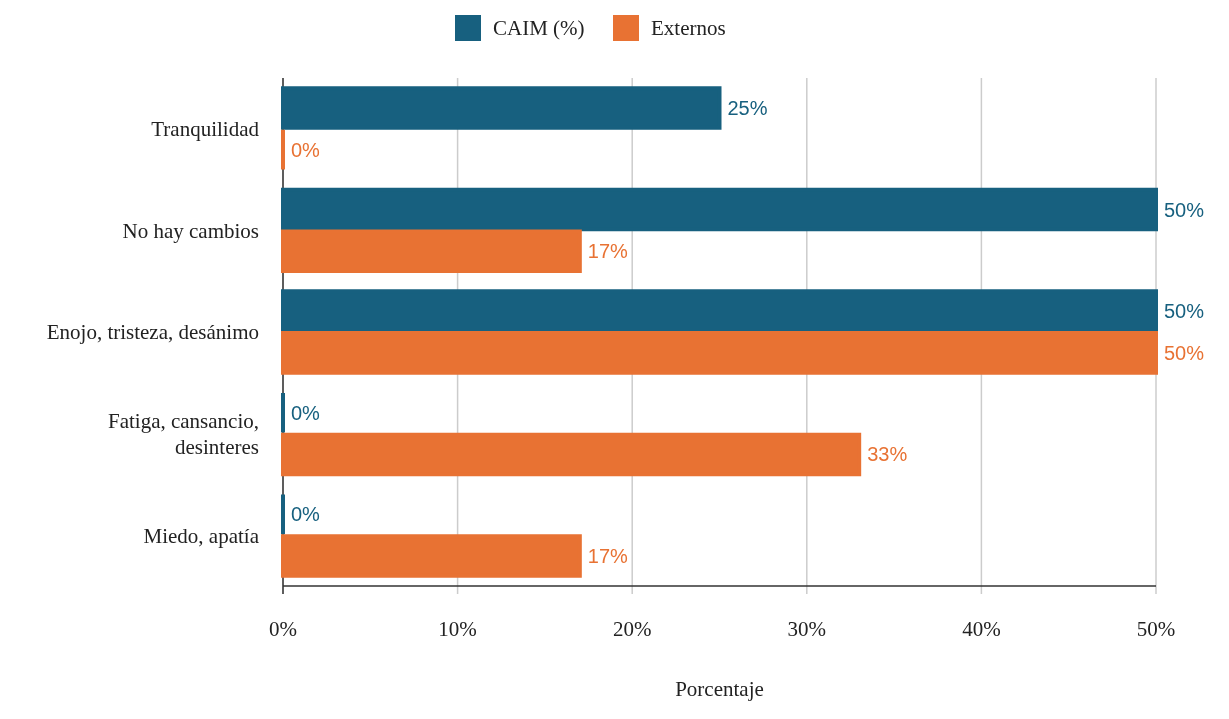 The image size is (1229, 719). I want to click on data-label: 33%, so click(887, 454).